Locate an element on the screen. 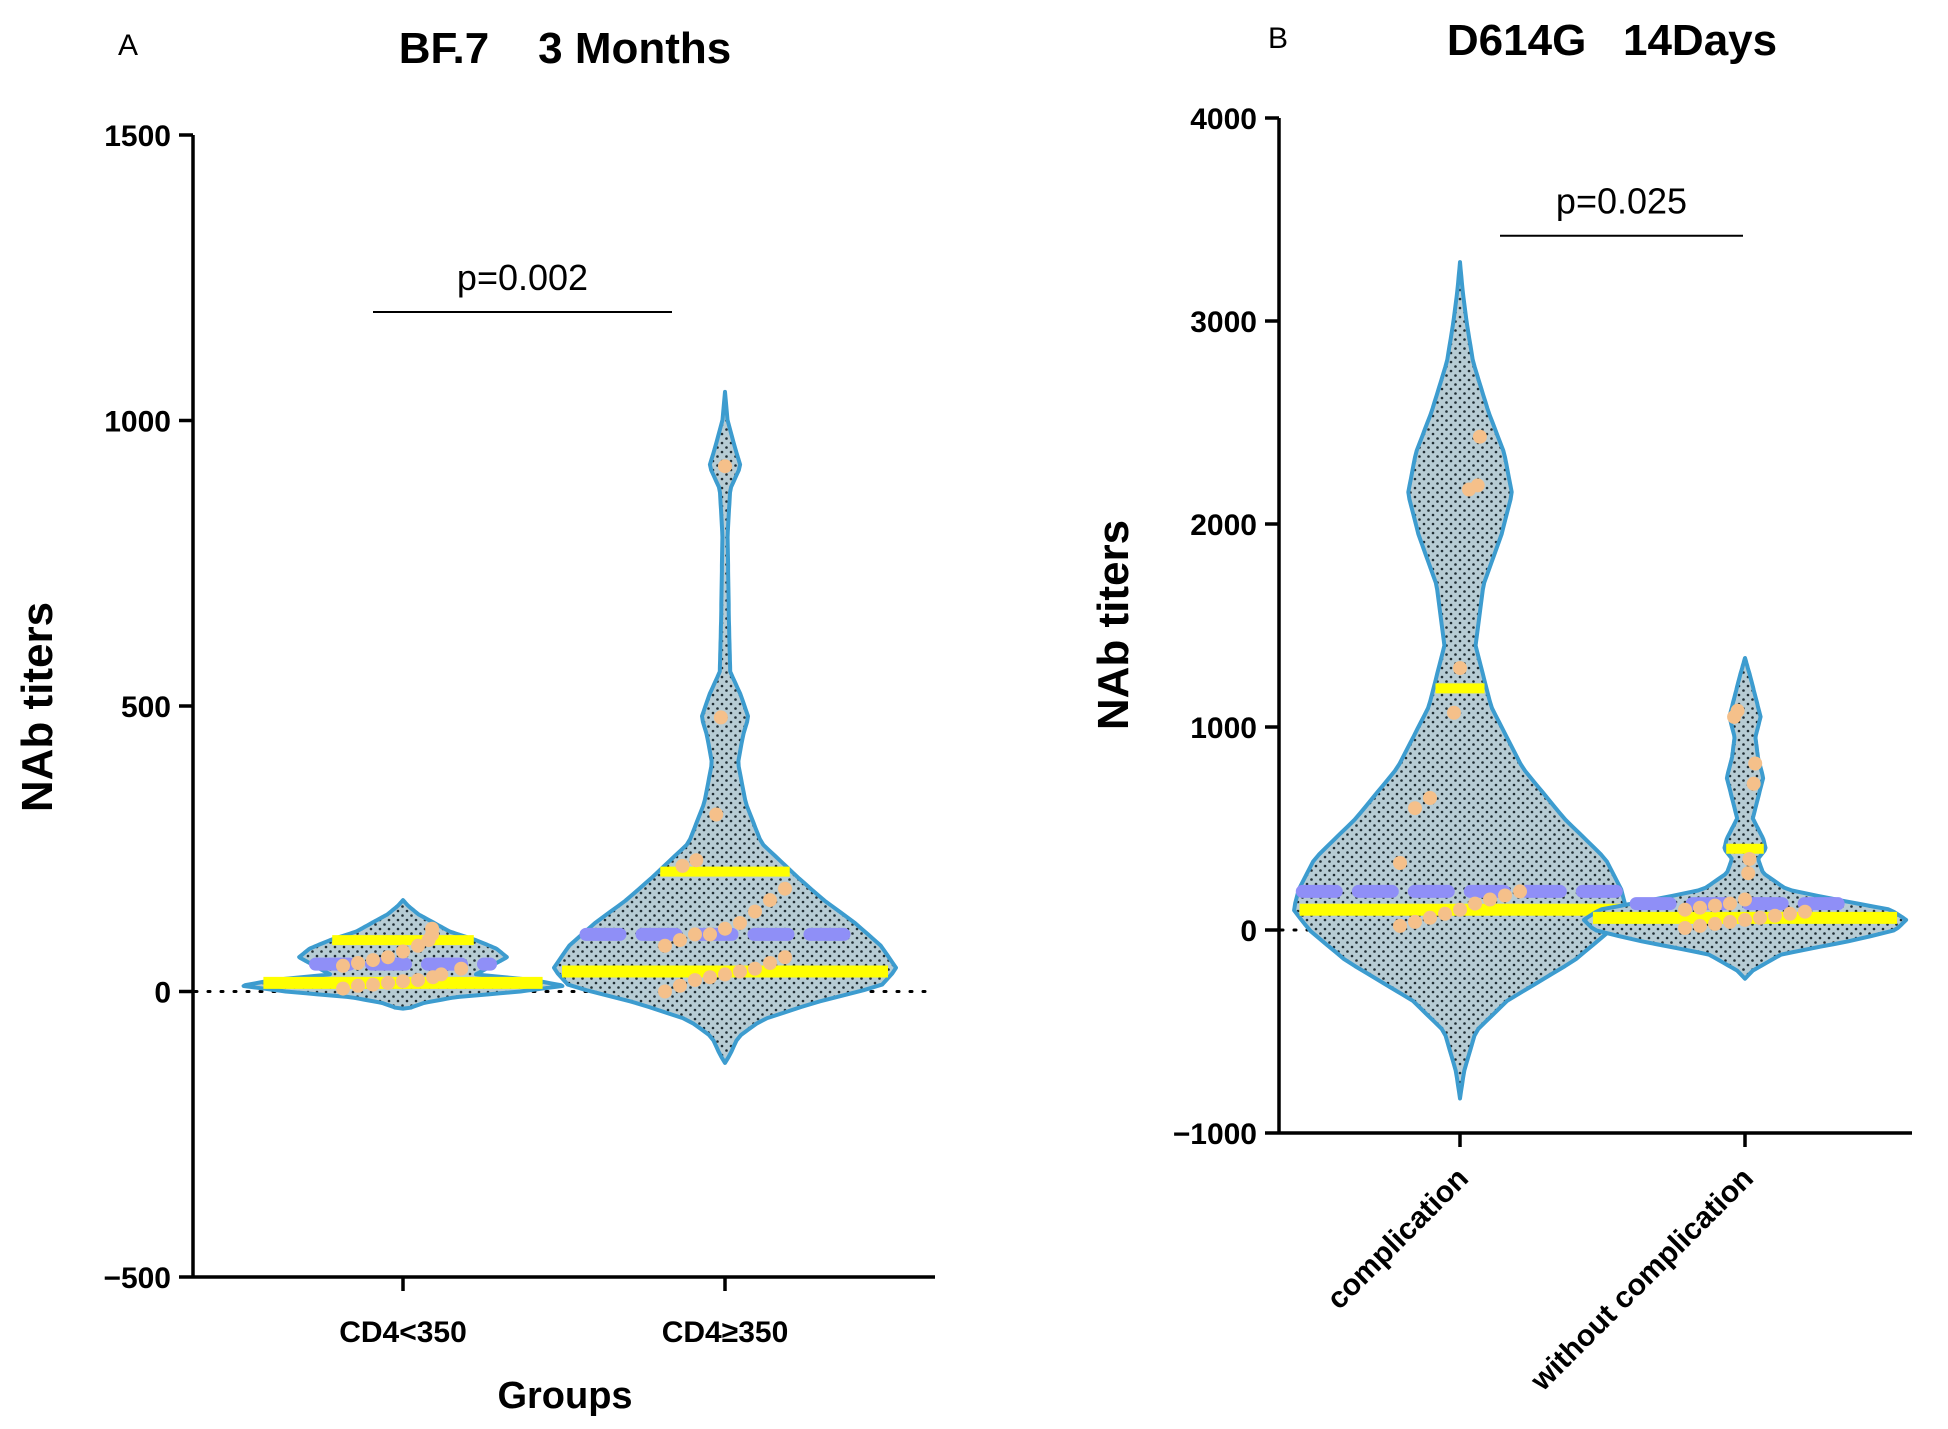 This screenshot has width=1948, height=1429. y-tick-label: 1500 is located at coordinates (137, 136).